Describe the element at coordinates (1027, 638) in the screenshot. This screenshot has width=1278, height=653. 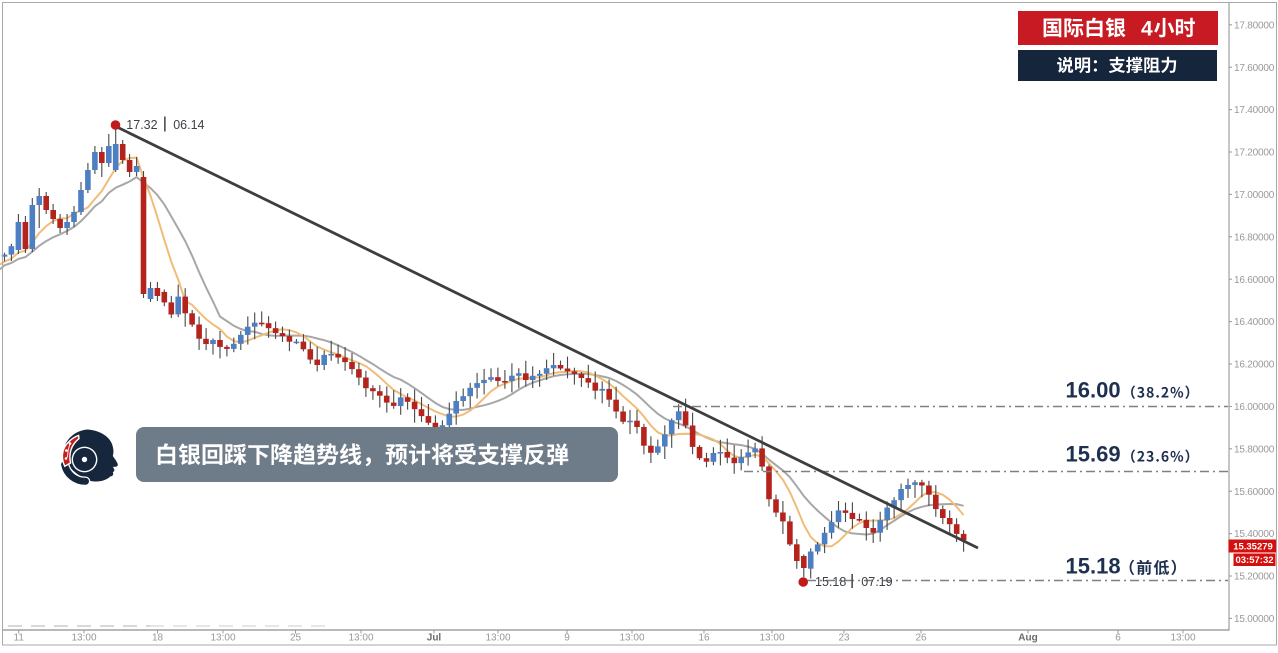
I see `svg-text: Aug` at that location.